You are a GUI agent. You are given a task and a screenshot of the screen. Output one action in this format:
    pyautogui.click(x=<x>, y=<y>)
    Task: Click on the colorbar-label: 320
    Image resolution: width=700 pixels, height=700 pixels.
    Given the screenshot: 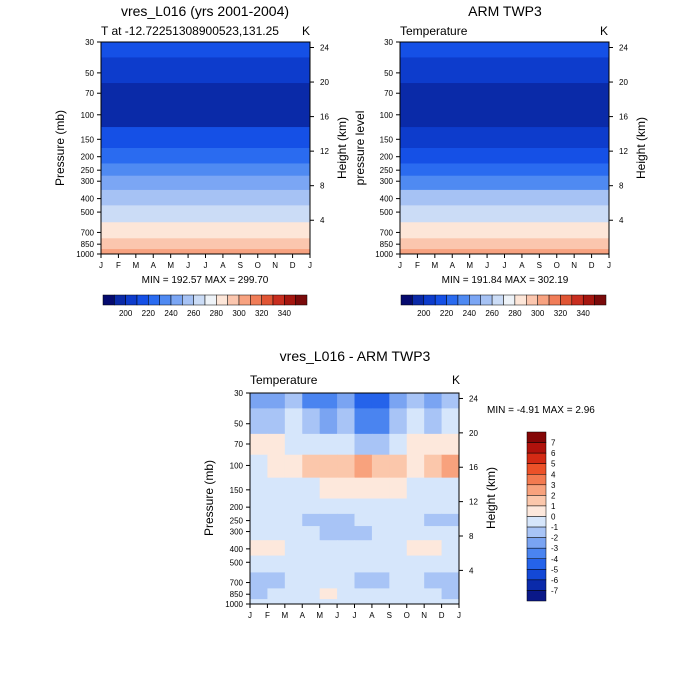 What is the action you would take?
    pyautogui.click(x=561, y=313)
    